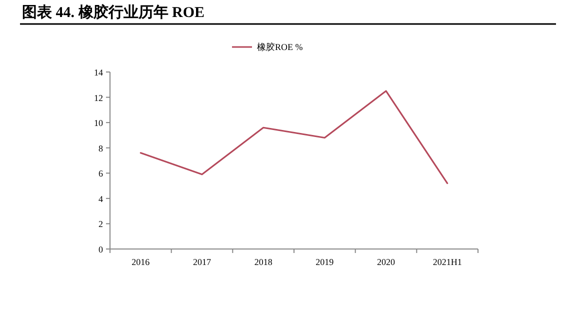 The height and width of the screenshot is (322, 576). Describe the element at coordinates (386, 262) in the screenshot. I see `x-tick-label: 2020` at that location.